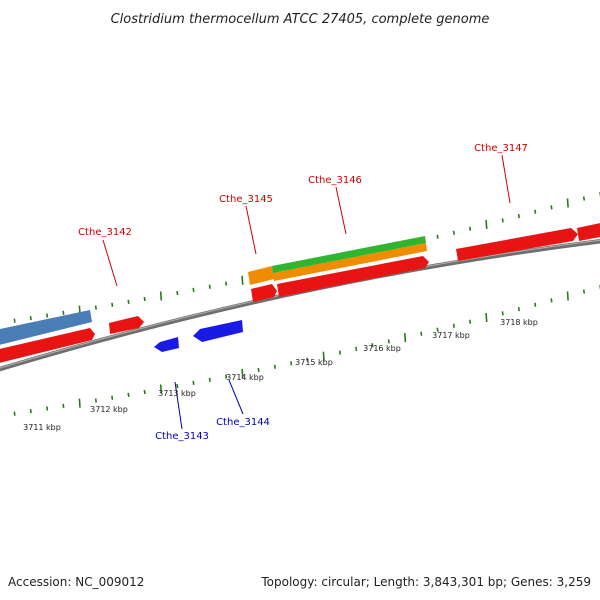 This screenshot has height=600, width=600. Describe the element at coordinates (46, 328) in the screenshot. I see `feature-steelblue-left` at that location.